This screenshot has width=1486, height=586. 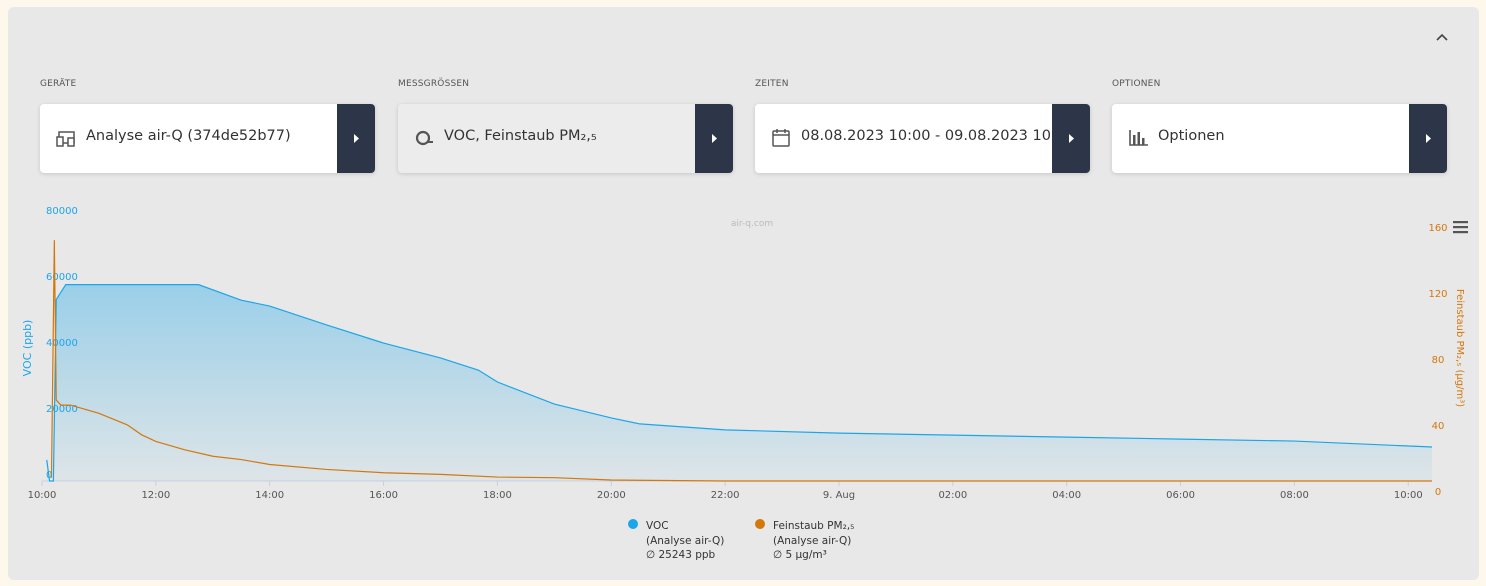 I want to click on time-select: 08.08.2023 10:00 - 09.08.2023 10:25, so click(x=922, y=138).